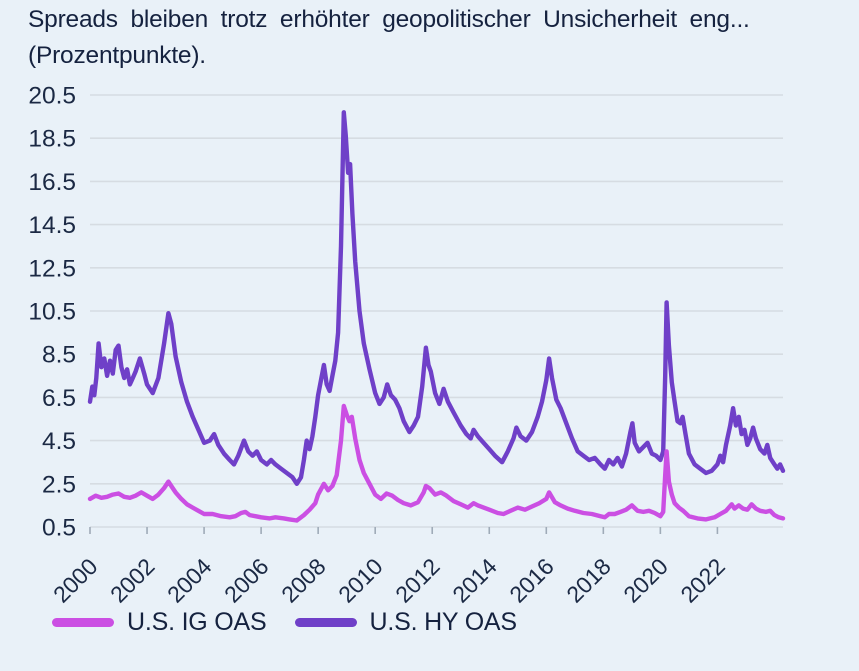 This screenshot has width=859, height=671. What do you see at coordinates (75, 580) in the screenshot?
I see `x-tick-label: 2000` at bounding box center [75, 580].